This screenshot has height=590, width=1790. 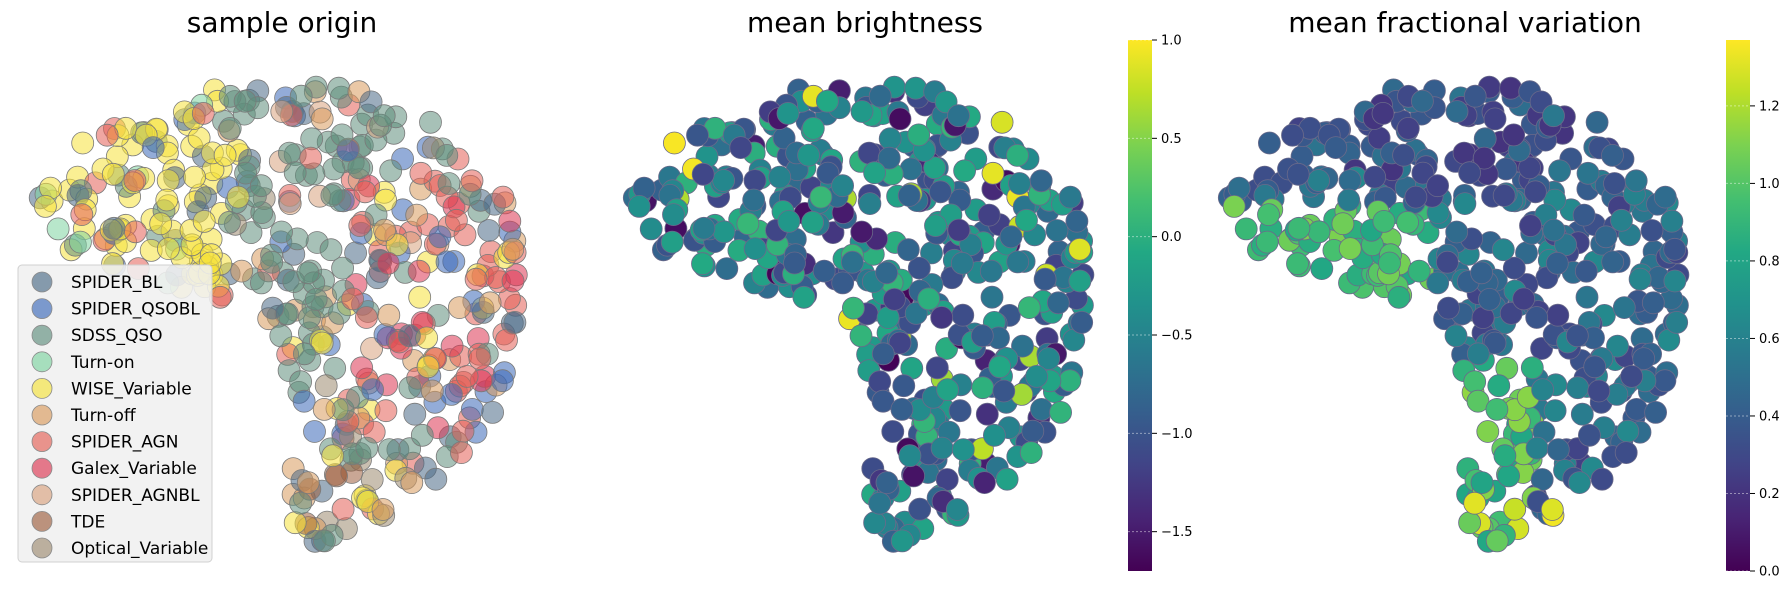 I want to click on legend-label: SPIDER_AGNBL, so click(x=135, y=496).